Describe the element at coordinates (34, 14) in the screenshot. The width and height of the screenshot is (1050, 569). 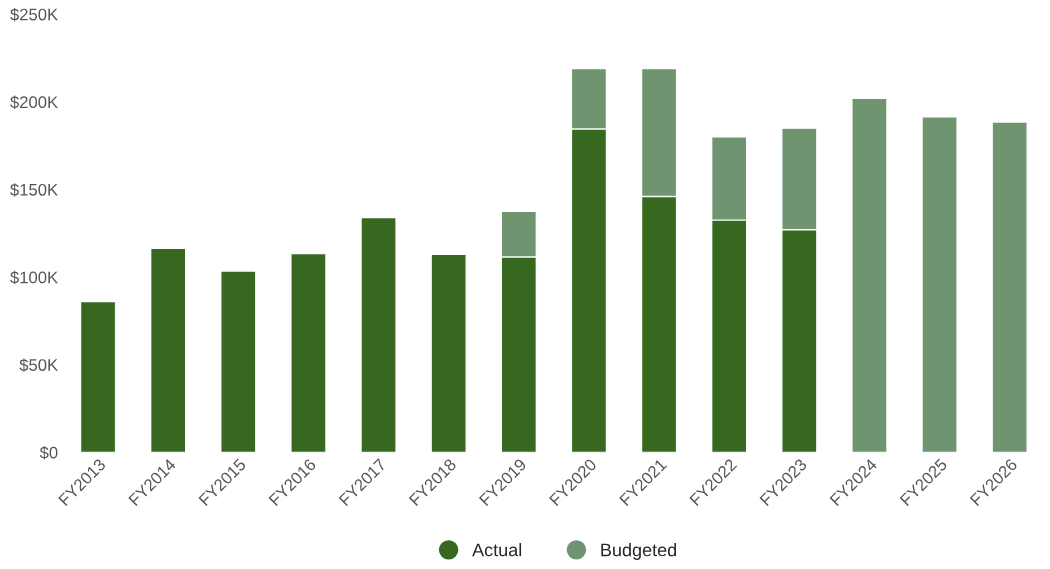
I see `y-tick-label: $250K` at that location.